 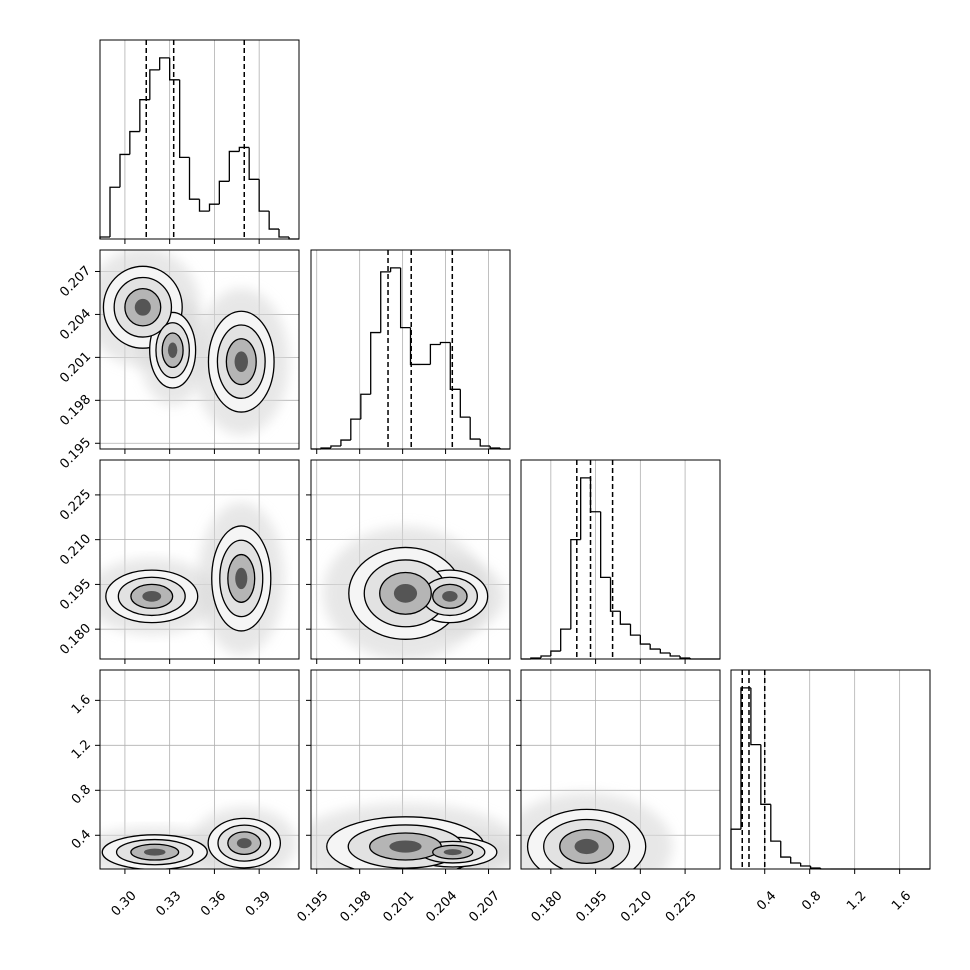 I want to click on x-tick-label: 0.201, so click(x=398, y=906).